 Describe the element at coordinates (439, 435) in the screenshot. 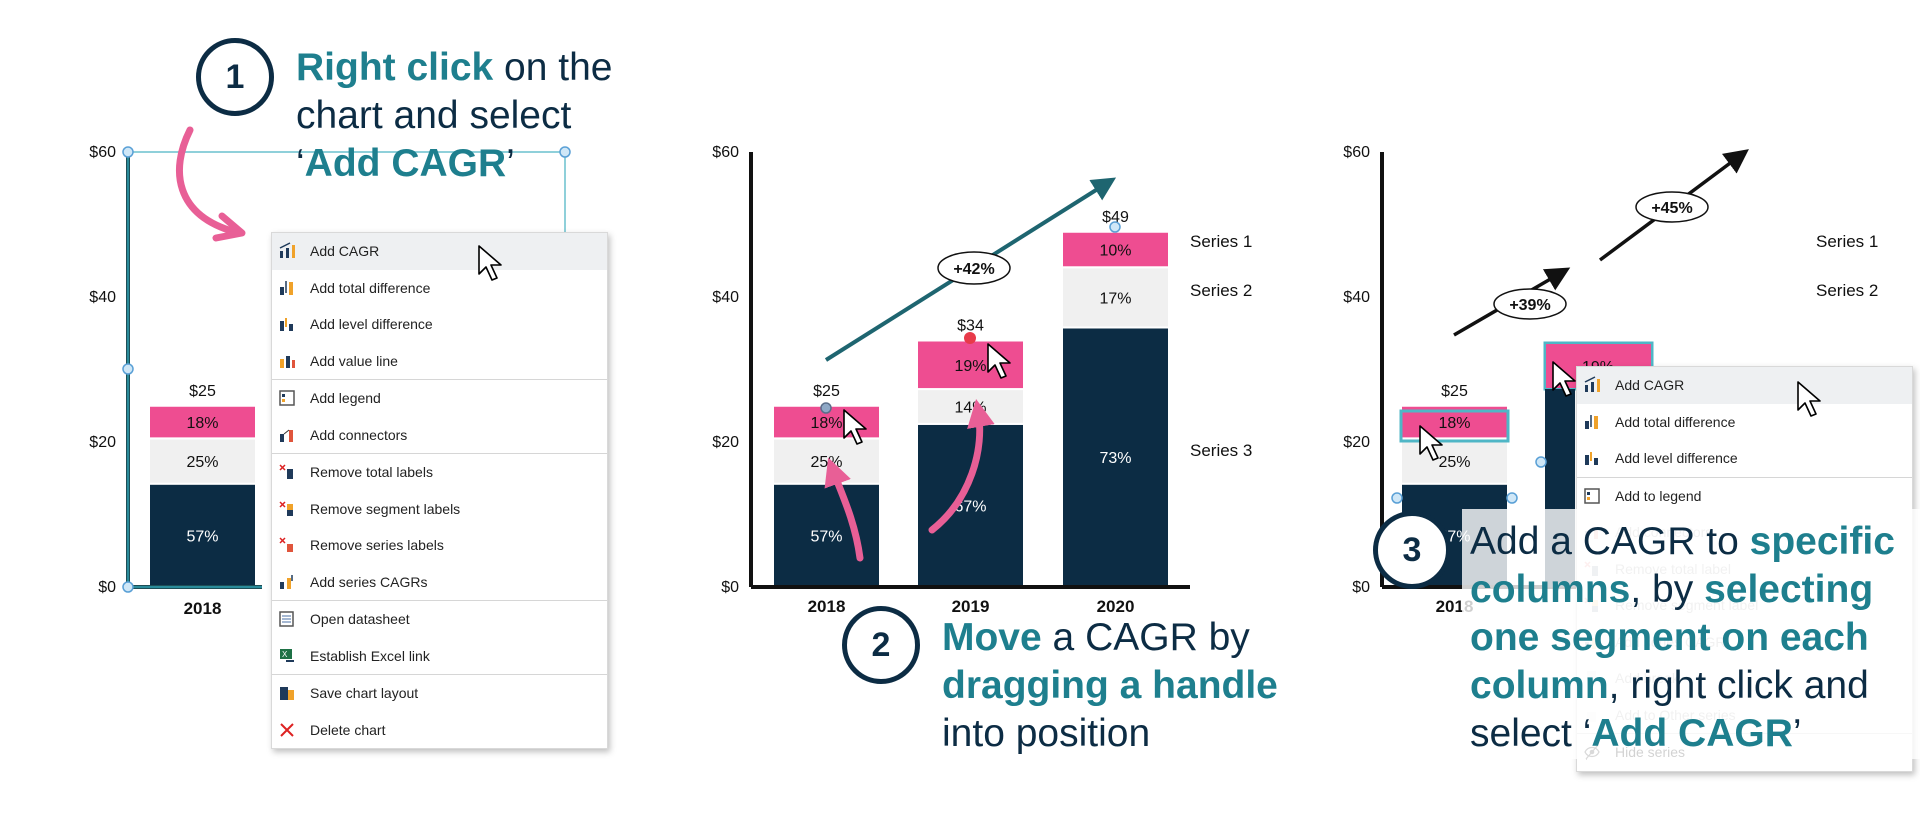

I see `menu-item-add-connectors: Add connectors` at that location.